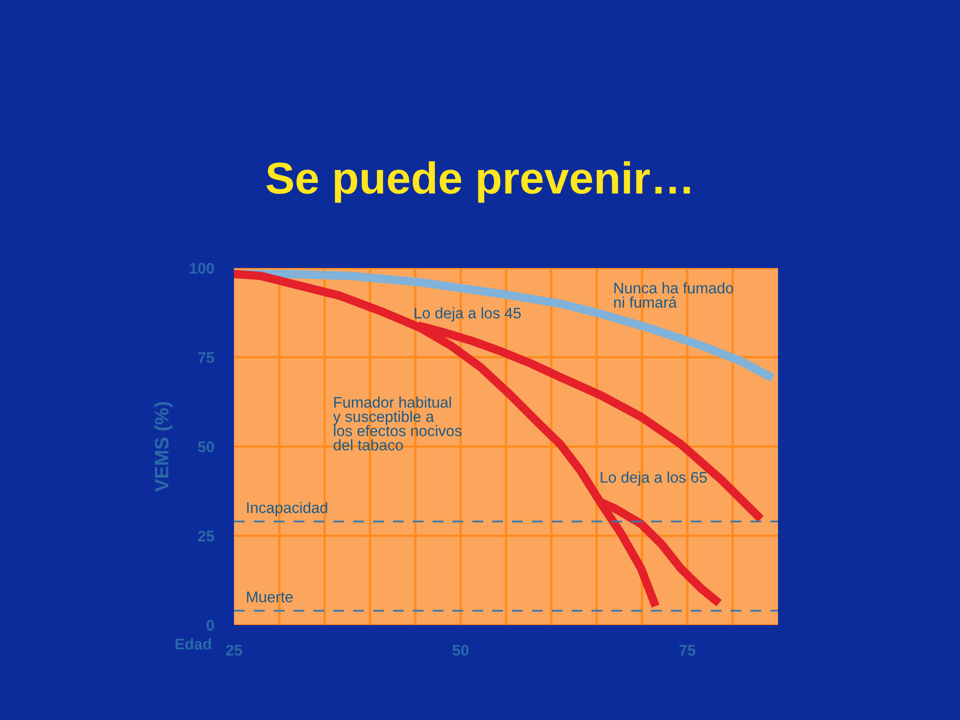 This screenshot has height=720, width=960. Describe the element at coordinates (206, 357) in the screenshot. I see `y-tick-label: 75` at that location.